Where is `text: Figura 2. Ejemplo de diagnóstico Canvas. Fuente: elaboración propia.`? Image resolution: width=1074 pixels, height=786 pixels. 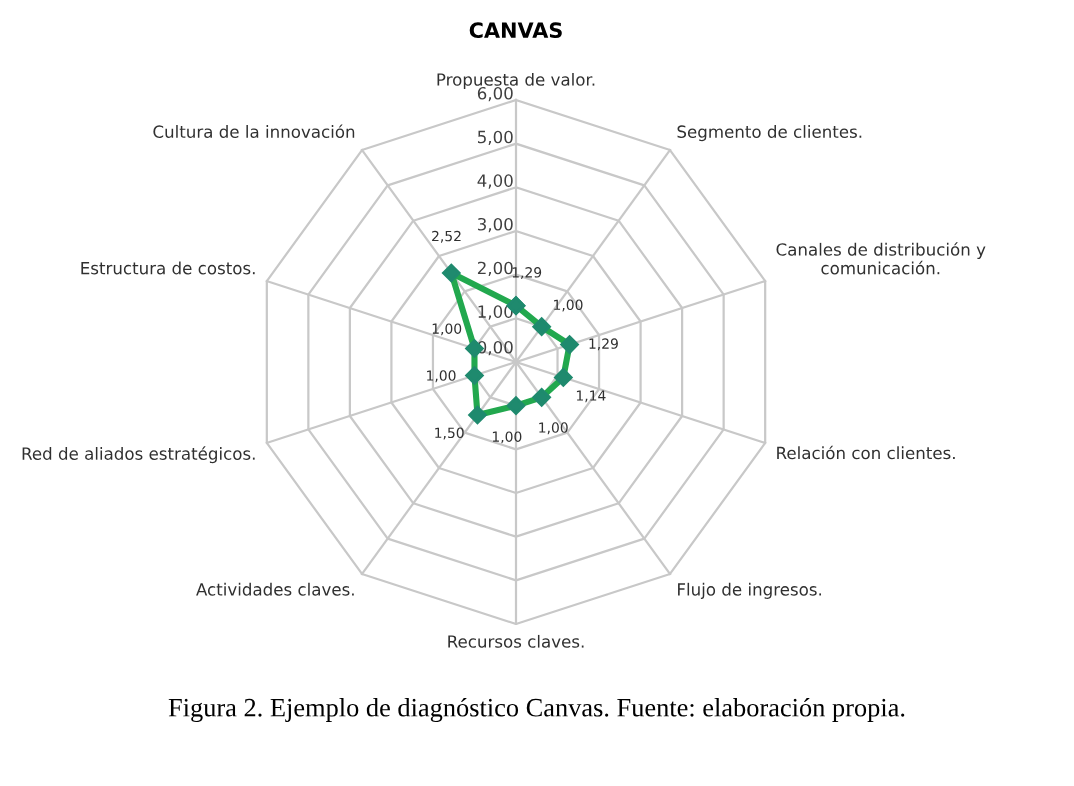 text: Figura 2. Ejemplo de diagnóstico Canvas. Fuente: elaboración propia. is located at coordinates (536, 710).